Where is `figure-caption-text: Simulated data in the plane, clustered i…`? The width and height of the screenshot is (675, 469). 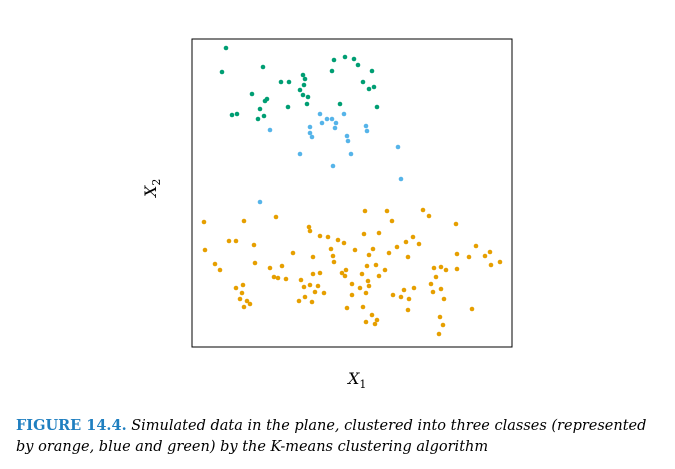
figure-caption-text: Simulated data in the plane, clustered i… is located at coordinates (331, 436).